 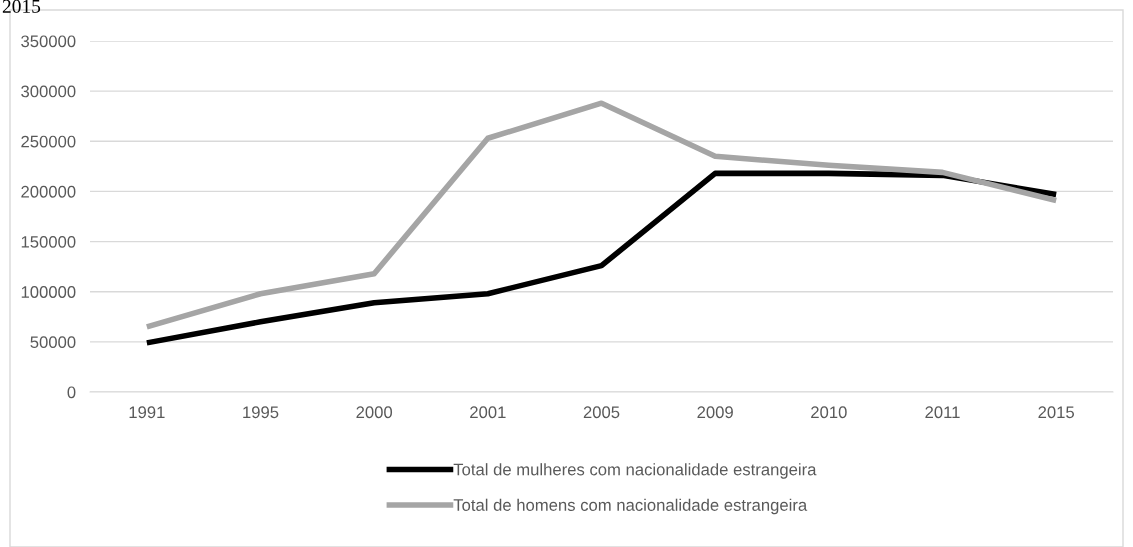 I want to click on legend-label: Total de mulheres com nacionalidade estrangeira, so click(x=635, y=471).